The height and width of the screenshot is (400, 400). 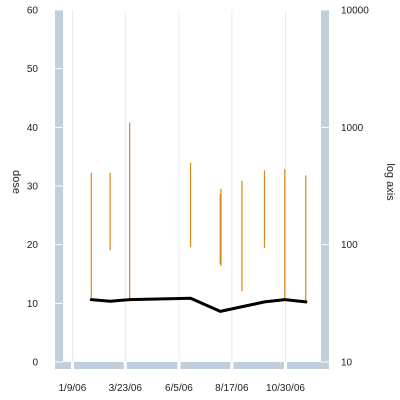 I want to click on dose-line-path, so click(x=198, y=304).